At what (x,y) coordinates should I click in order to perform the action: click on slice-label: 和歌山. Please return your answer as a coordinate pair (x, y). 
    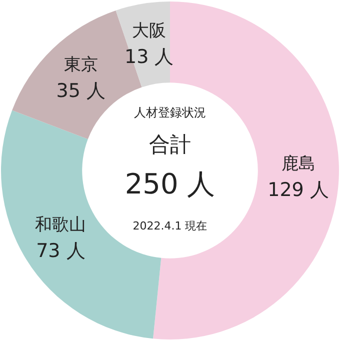
    Looking at the image, I should click on (60, 224).